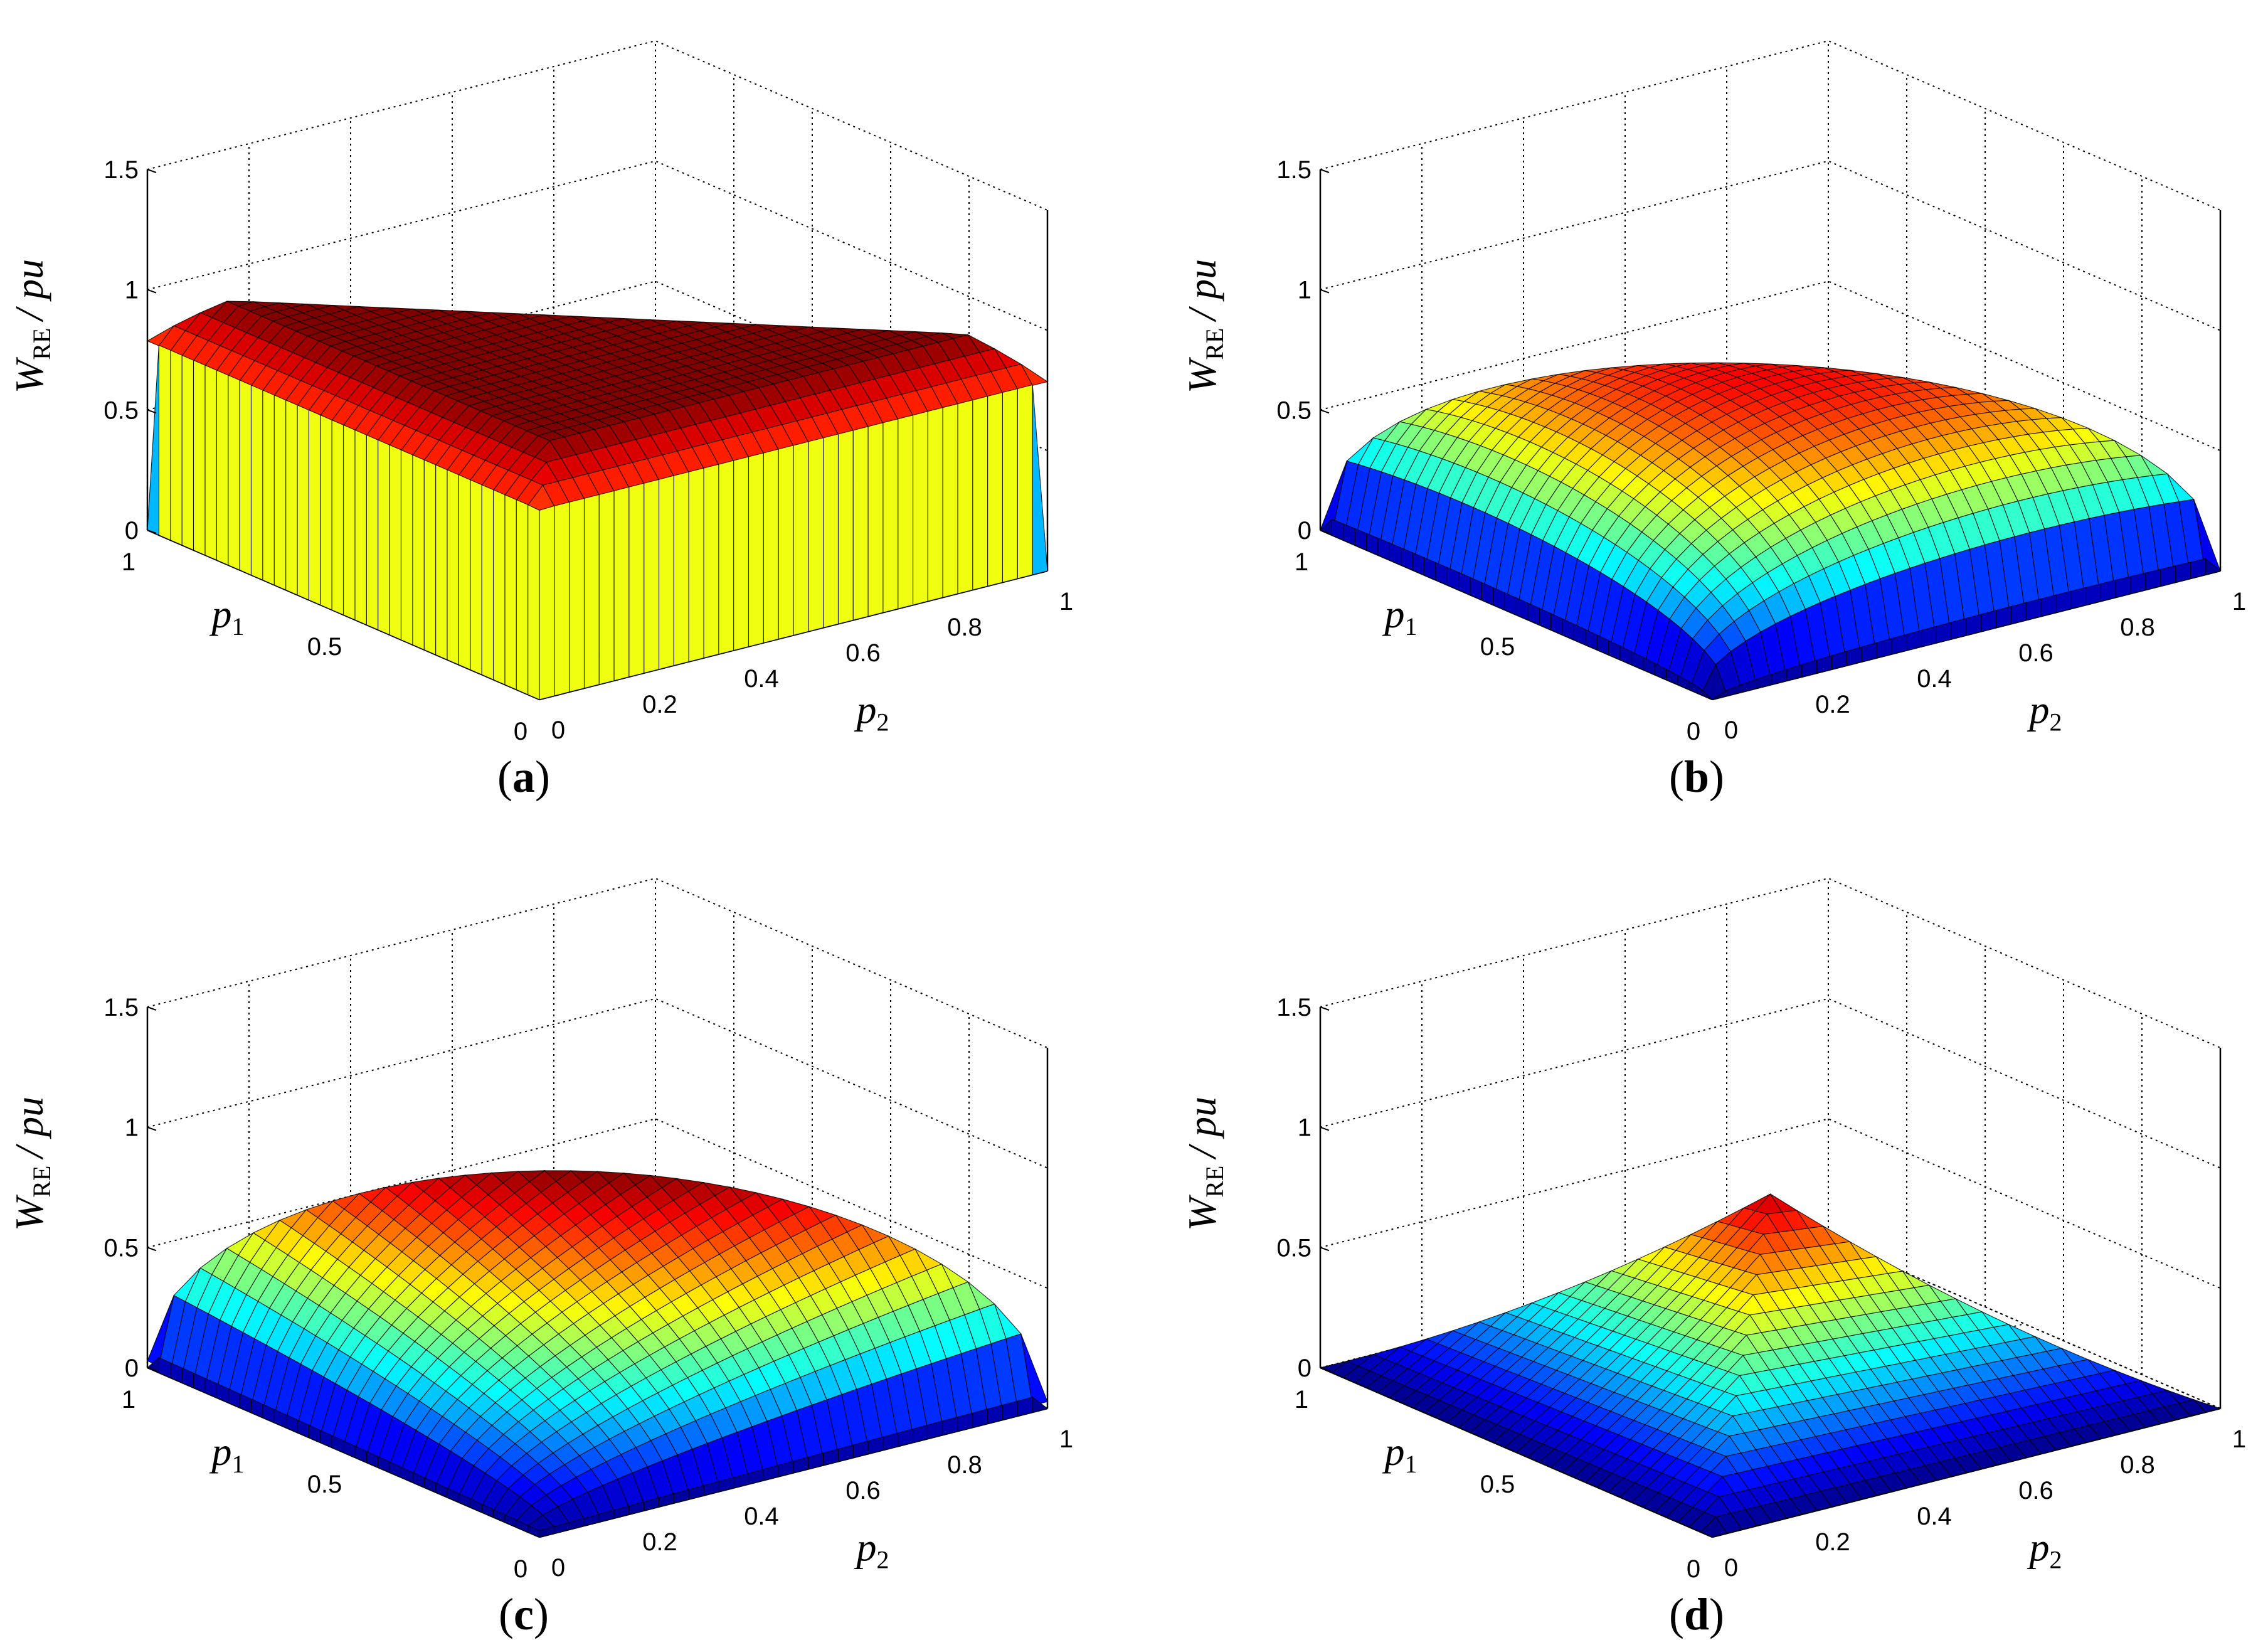  Describe the element at coordinates (523, 777) in the screenshot. I see `caption-letter: a` at that location.